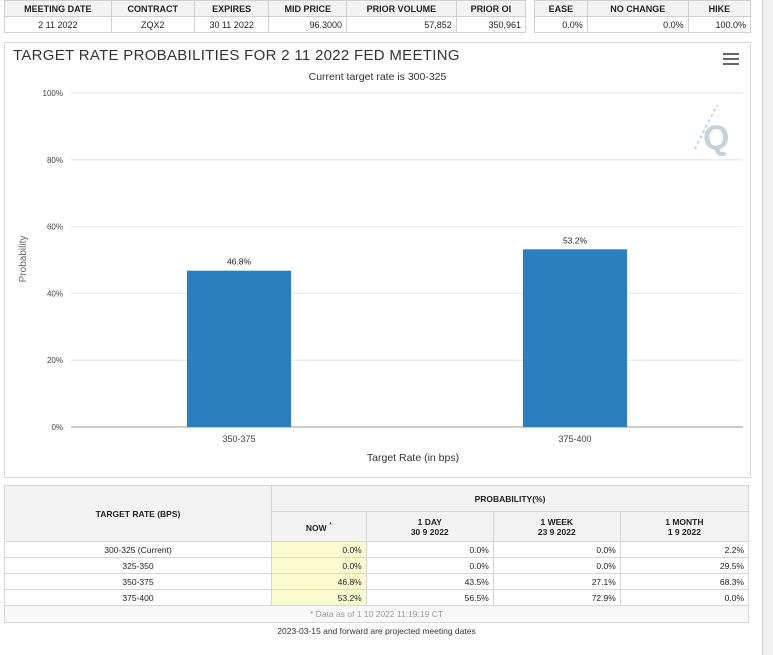  I want to click on probability-summary-header-row: EASE NO CHANGE HIKE, so click(643, 8).